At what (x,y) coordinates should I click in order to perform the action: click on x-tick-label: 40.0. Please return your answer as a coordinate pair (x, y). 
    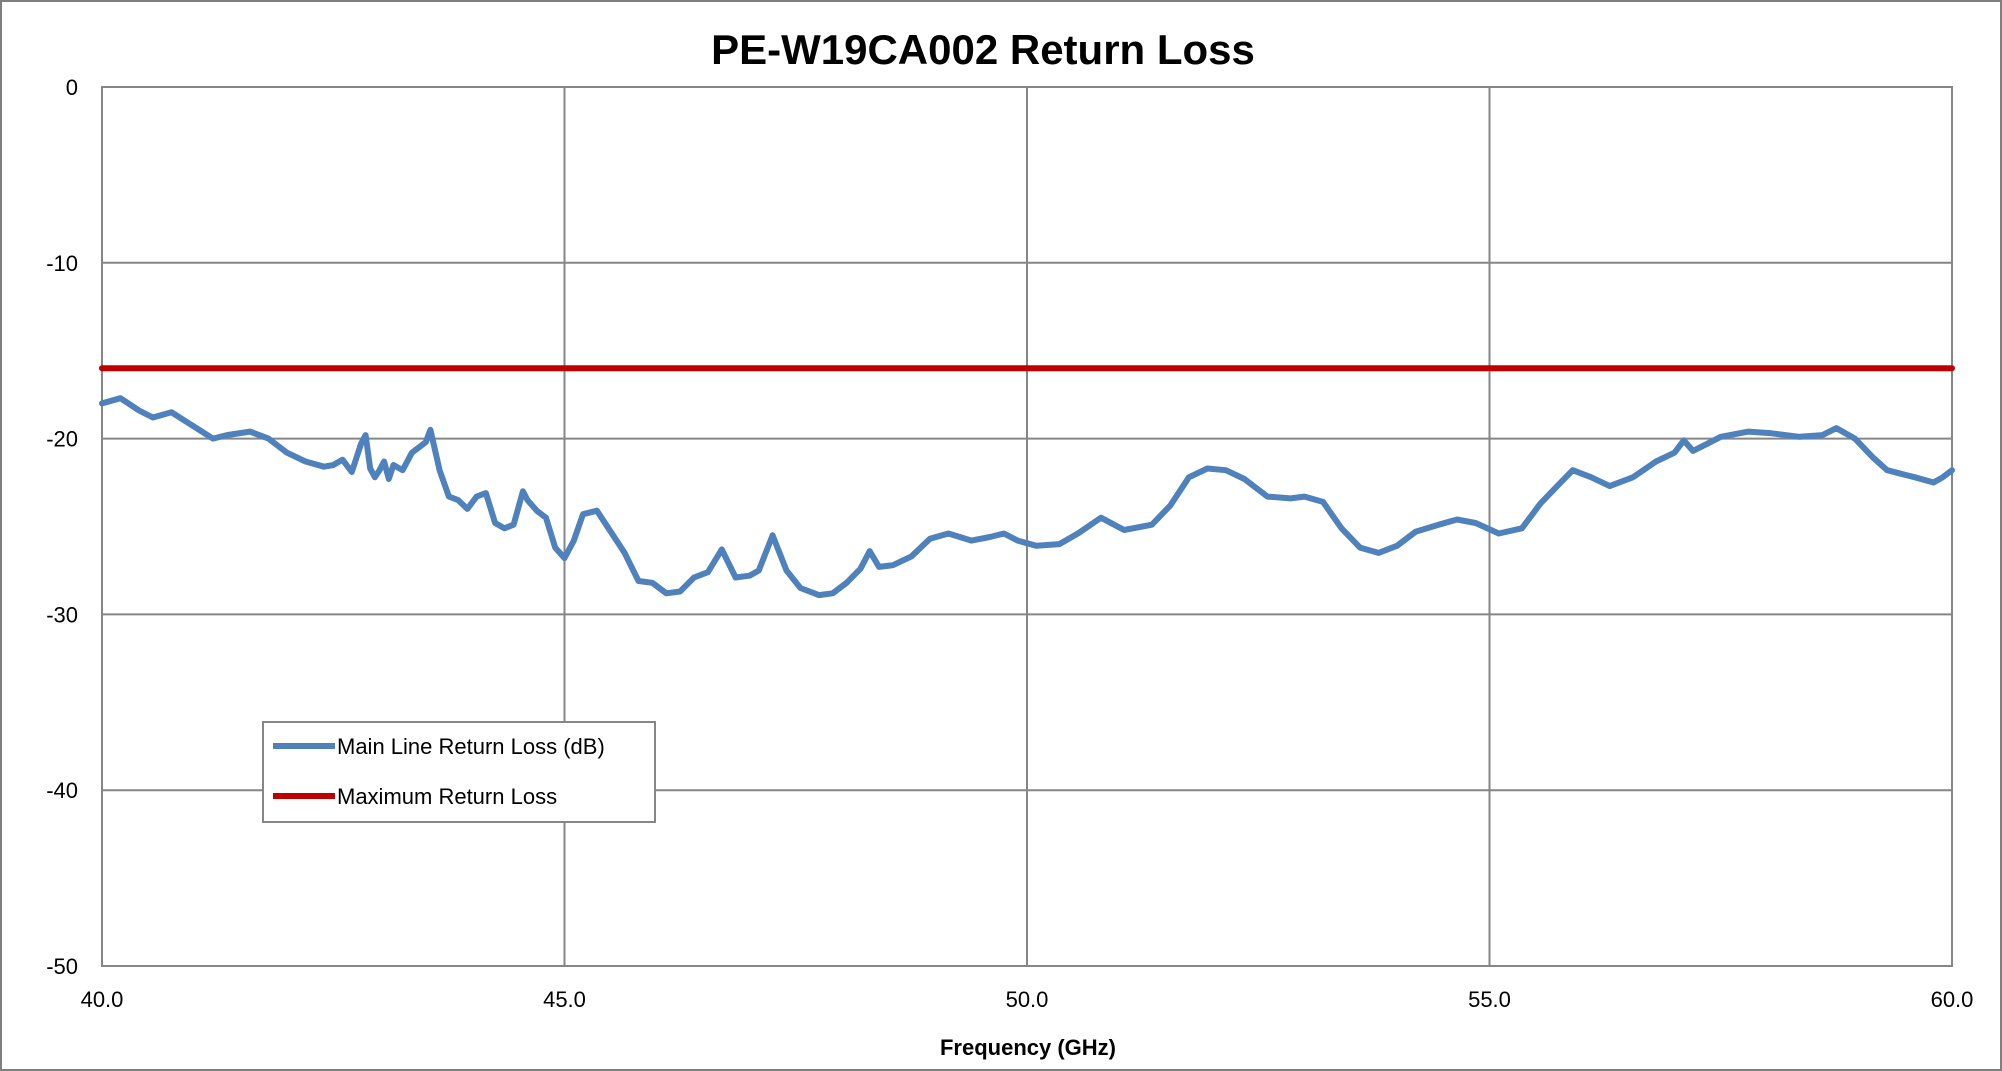
    Looking at the image, I should click on (102, 999).